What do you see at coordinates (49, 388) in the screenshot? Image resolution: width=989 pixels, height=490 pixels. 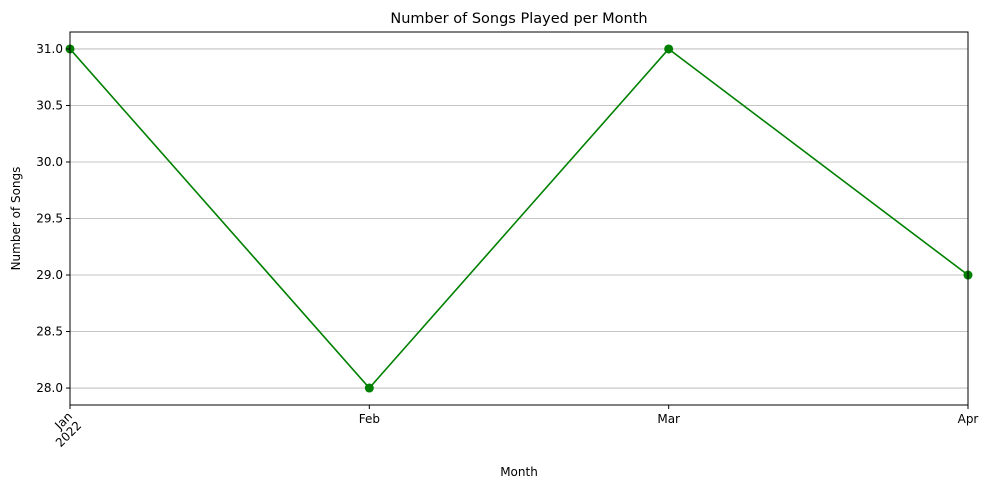 I see `y-tick-label: 28.0` at bounding box center [49, 388].